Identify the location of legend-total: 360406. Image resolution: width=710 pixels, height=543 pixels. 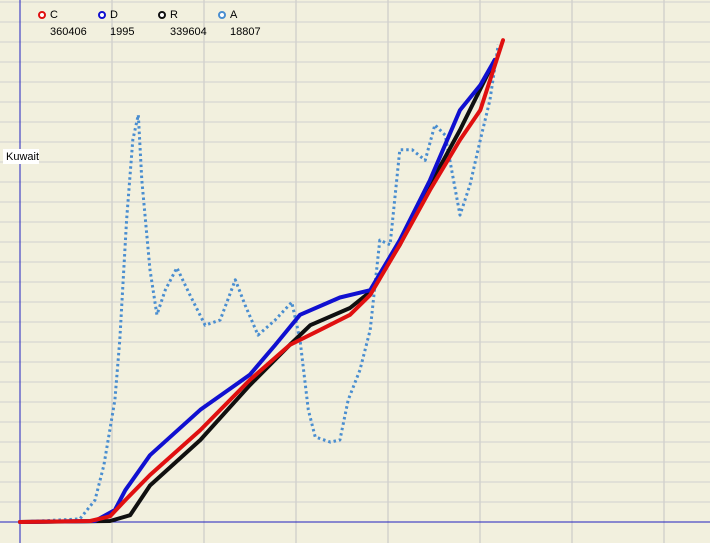
(68, 32).